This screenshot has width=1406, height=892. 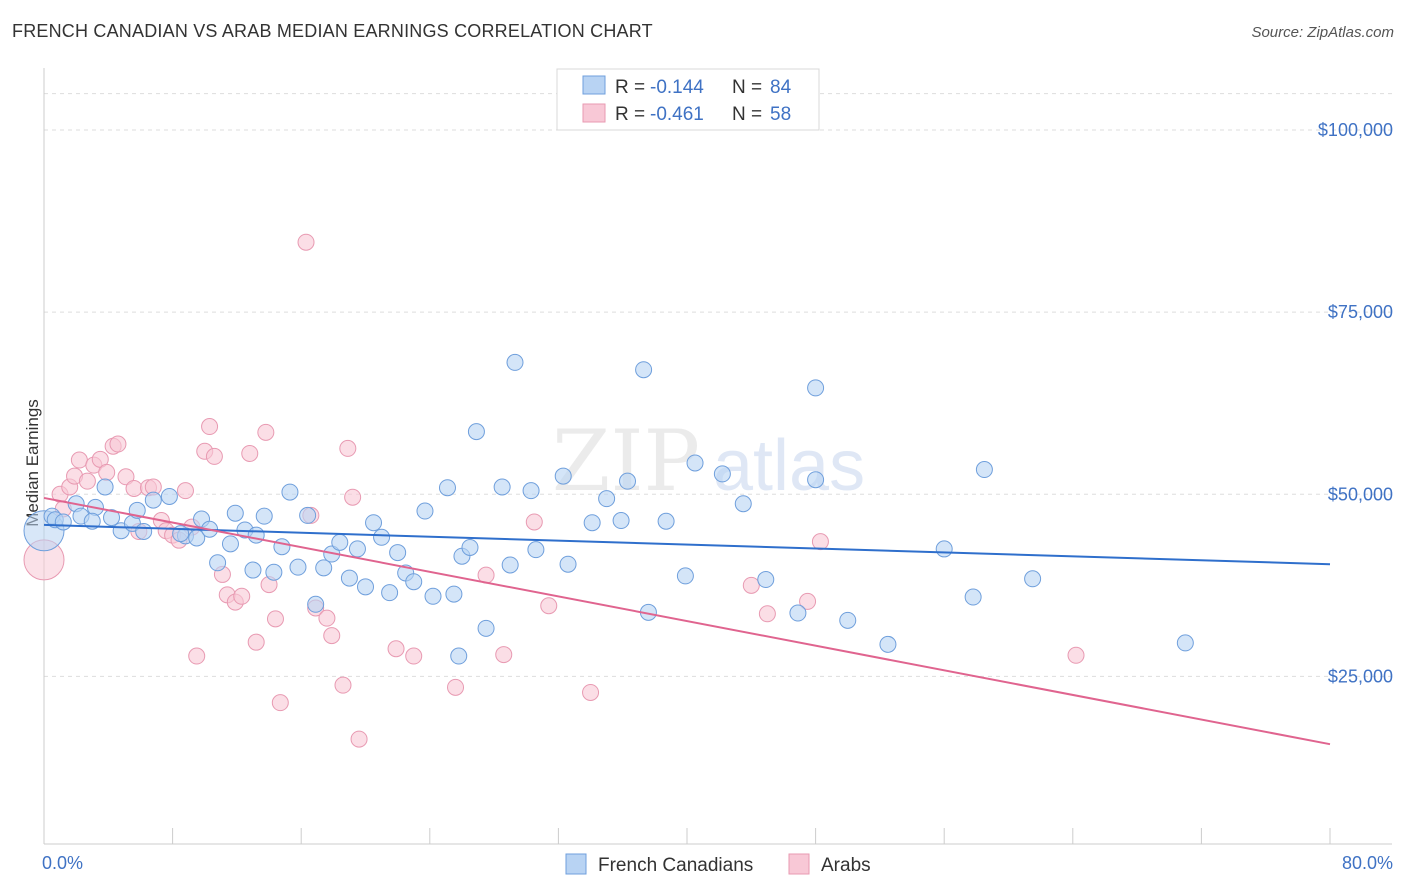 I want to click on x-axis-ticks, so click(x=687, y=836).